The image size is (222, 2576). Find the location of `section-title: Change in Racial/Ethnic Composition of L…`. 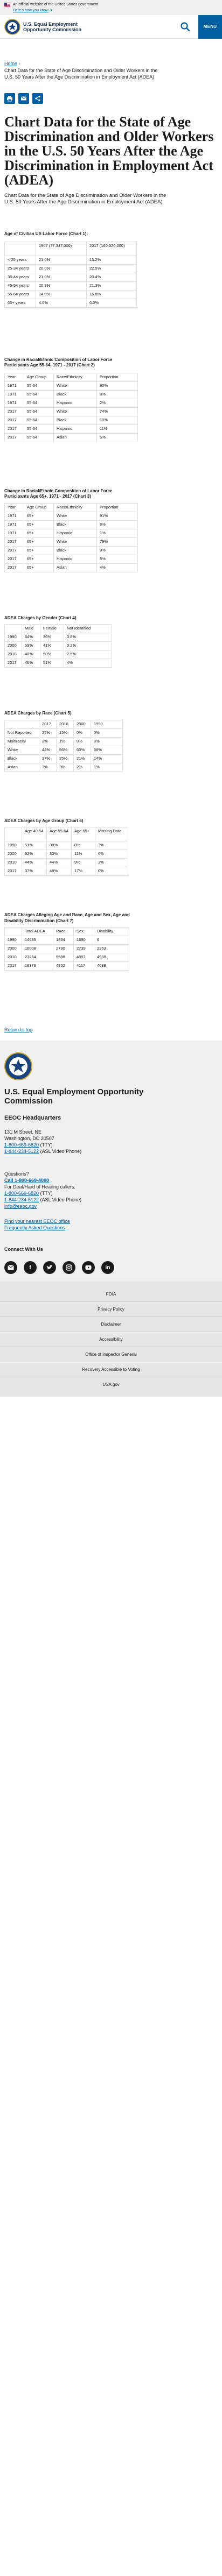

section-title: Change in Racial/Ethnic Composition of L… is located at coordinates (58, 362).